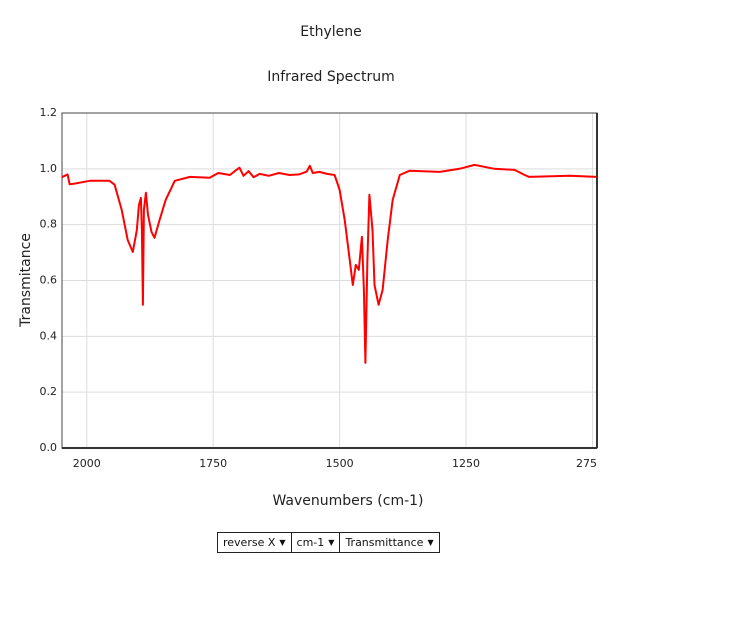 Image resolution: width=746 pixels, height=622 pixels. I want to click on chart-title: Ethylene, so click(330, 32).